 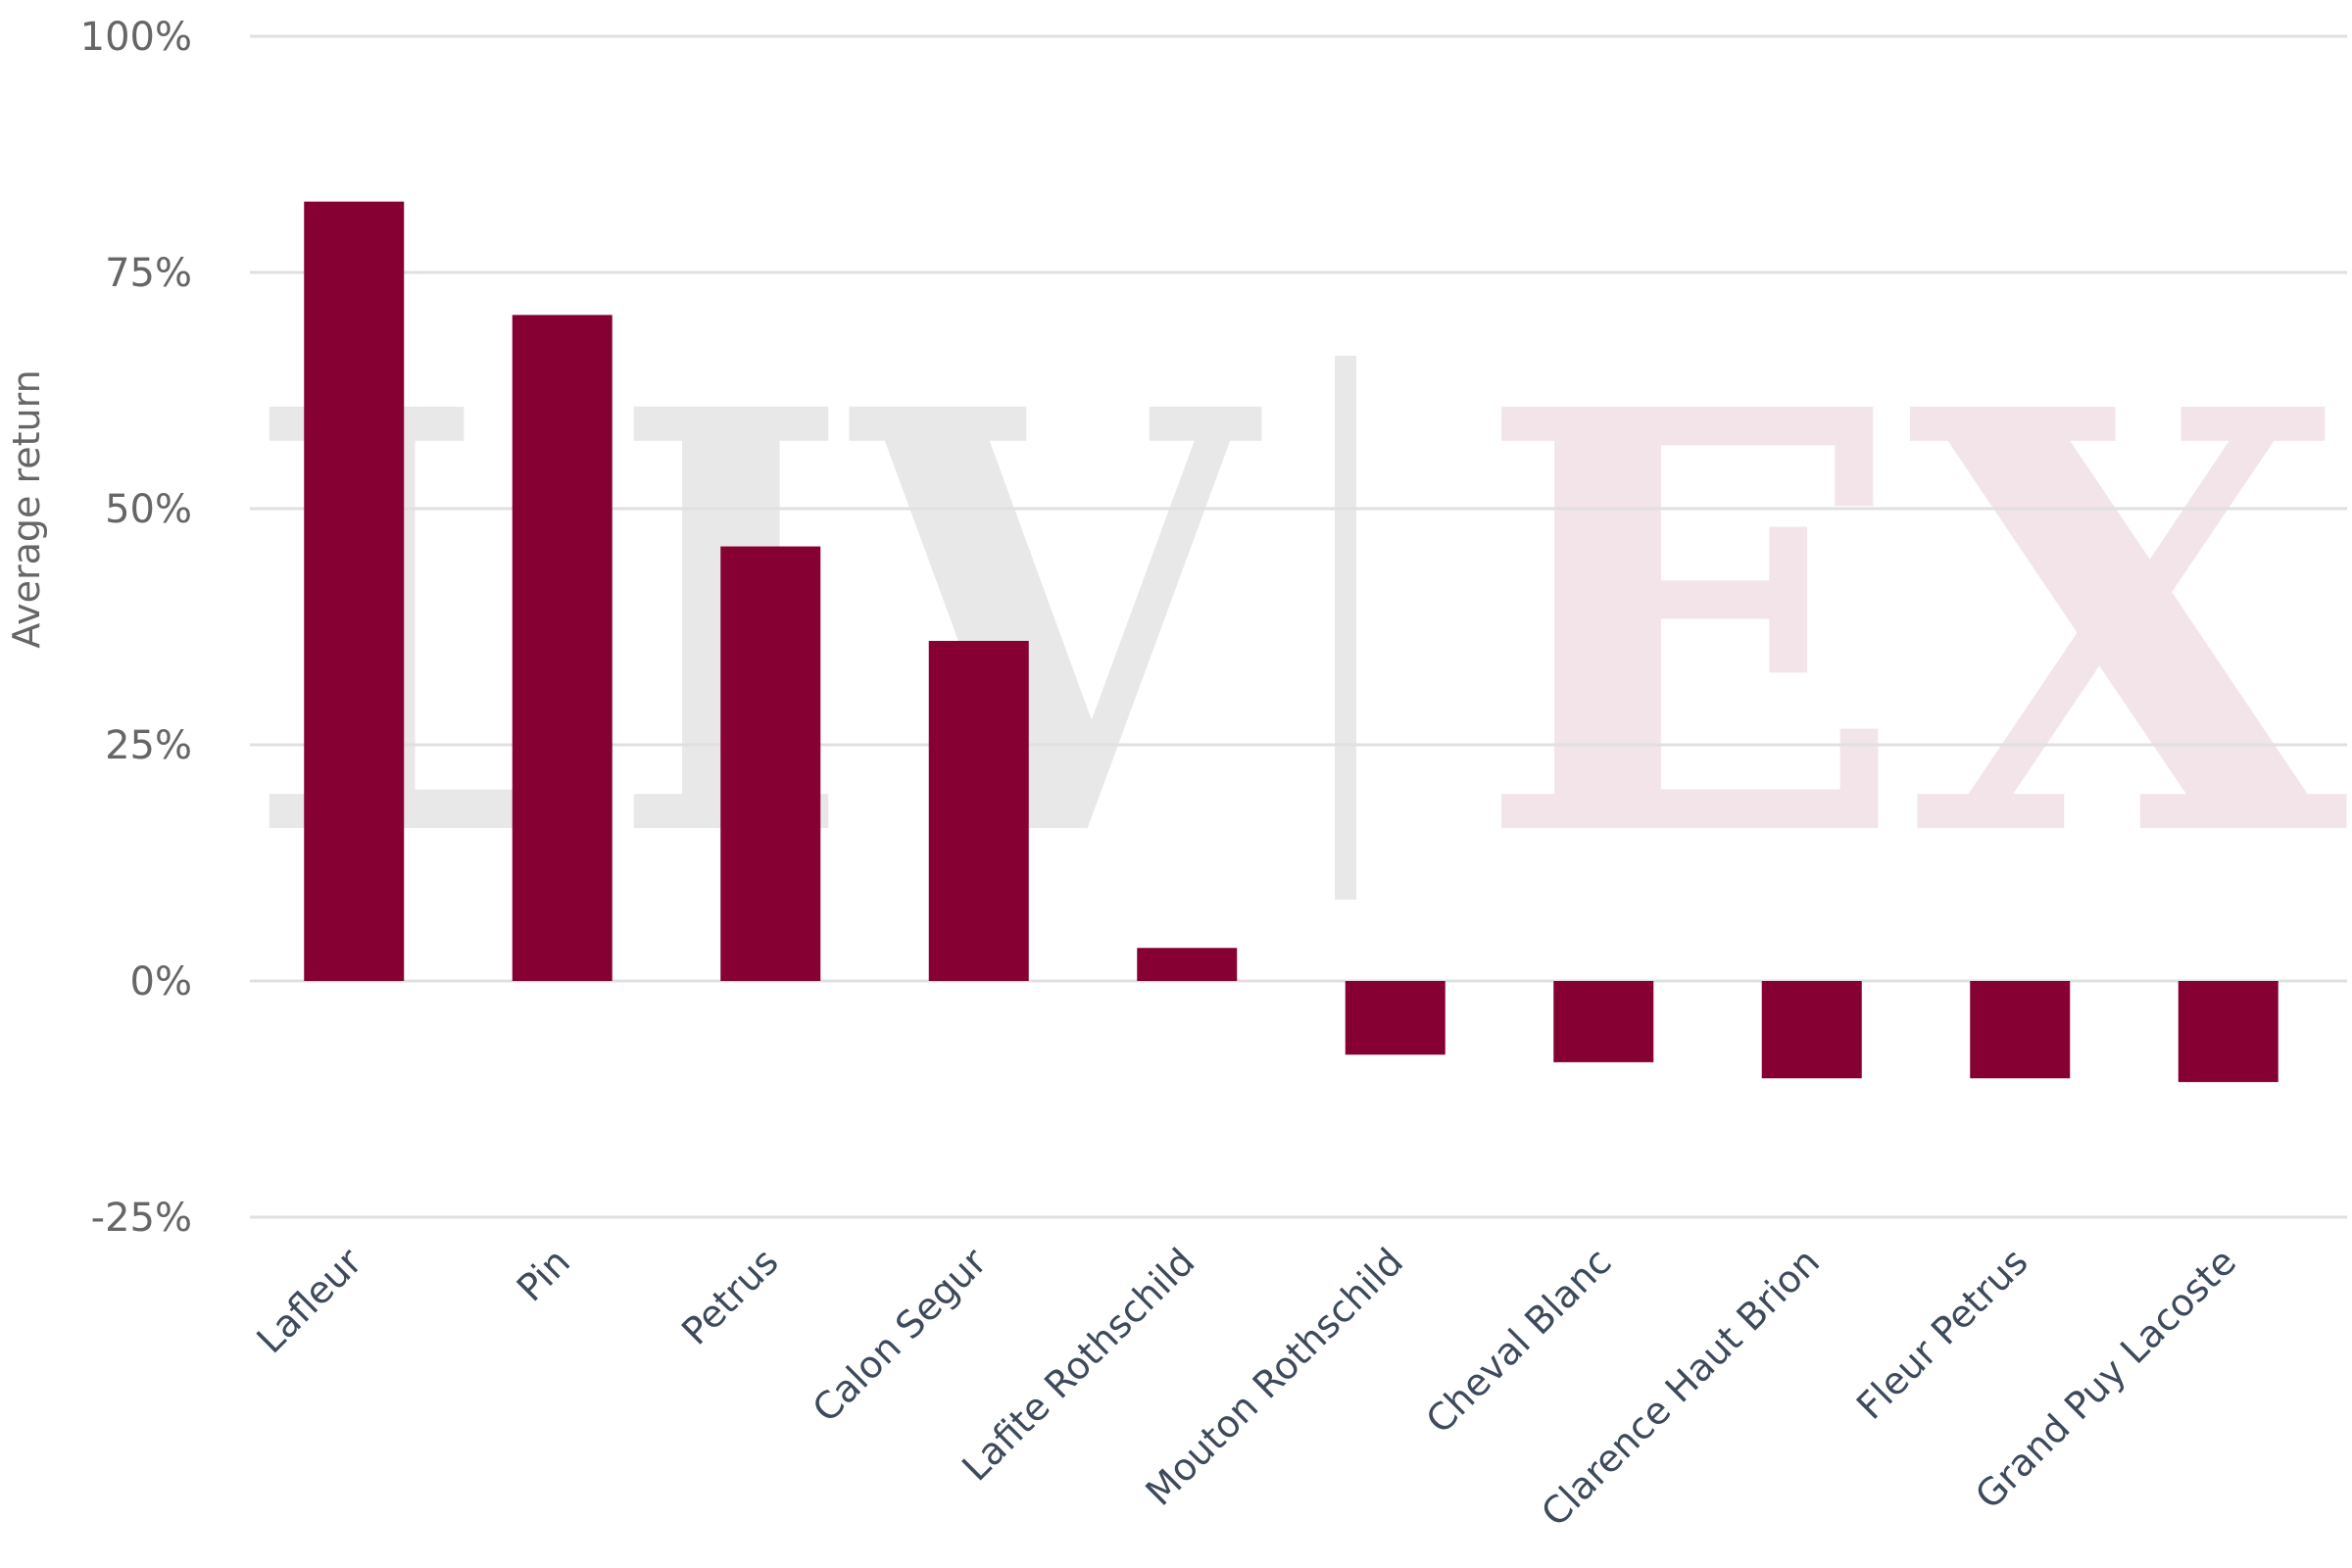 What do you see at coordinates (1942, 1334) in the screenshot?
I see `x-category-label: Fleur Petrus` at bounding box center [1942, 1334].